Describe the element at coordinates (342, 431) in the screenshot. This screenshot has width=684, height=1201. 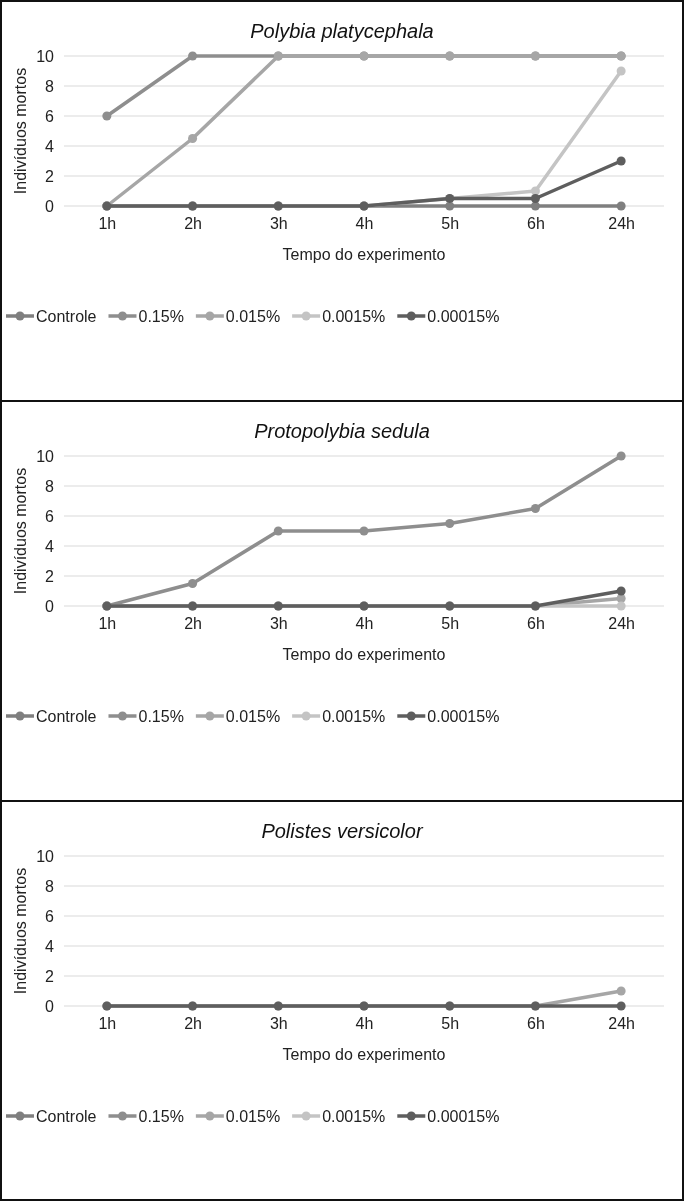
I see `chart-title: Protopolybia sedula` at that location.